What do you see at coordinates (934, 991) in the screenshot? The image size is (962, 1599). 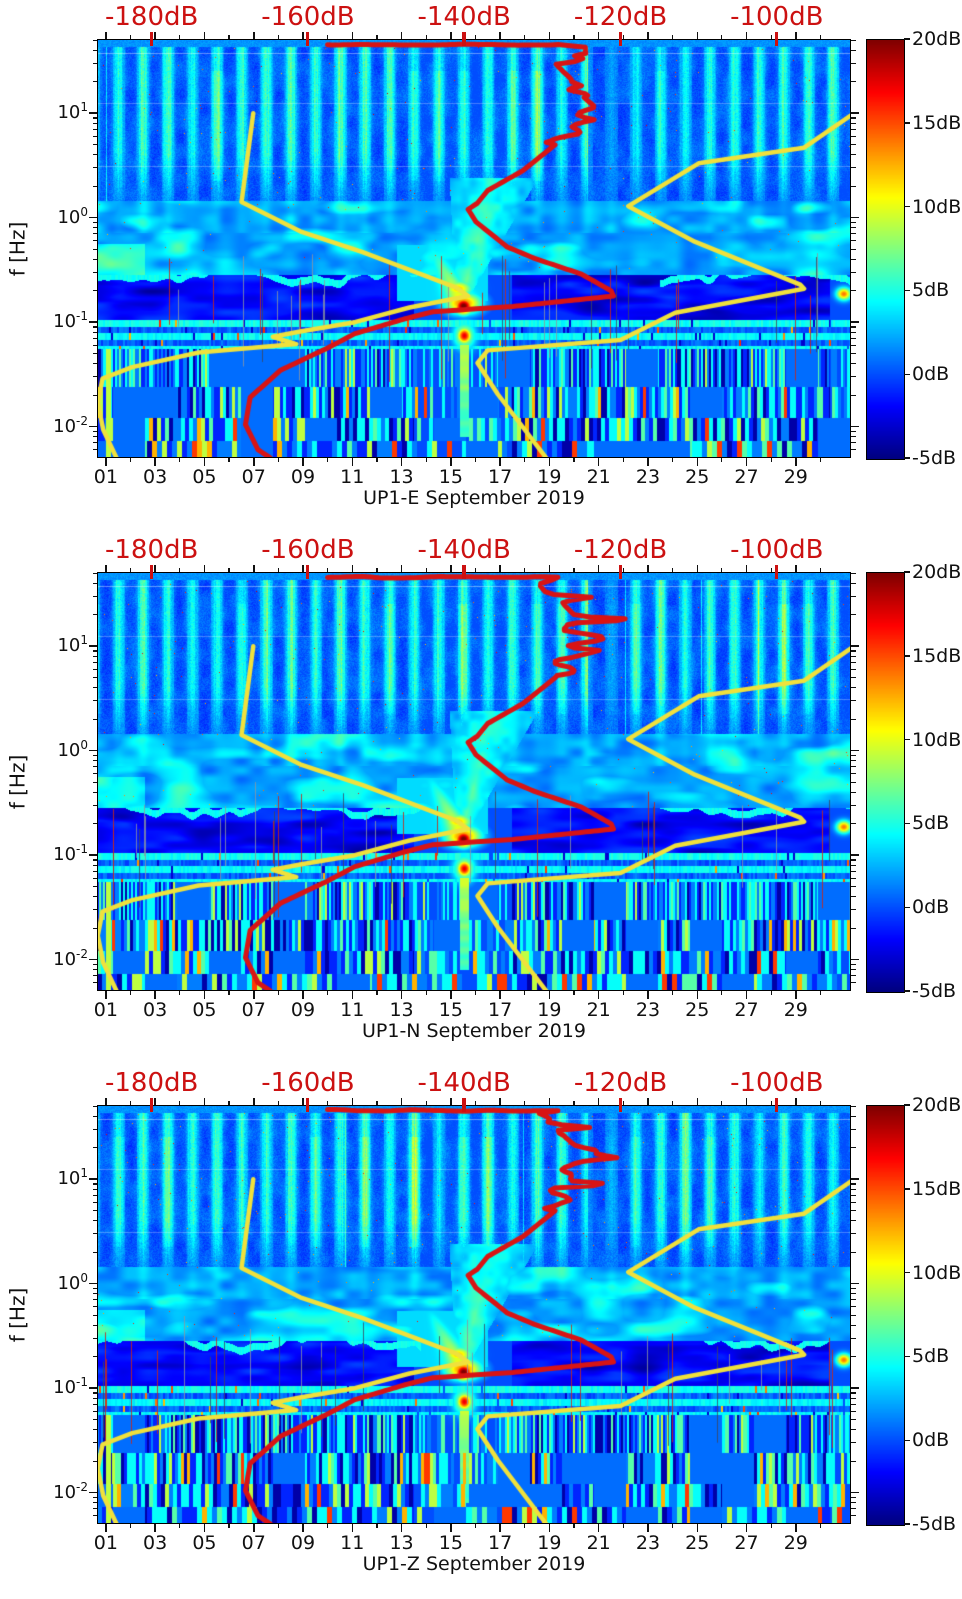 I see `colorbar-label: -5dB` at bounding box center [934, 991].